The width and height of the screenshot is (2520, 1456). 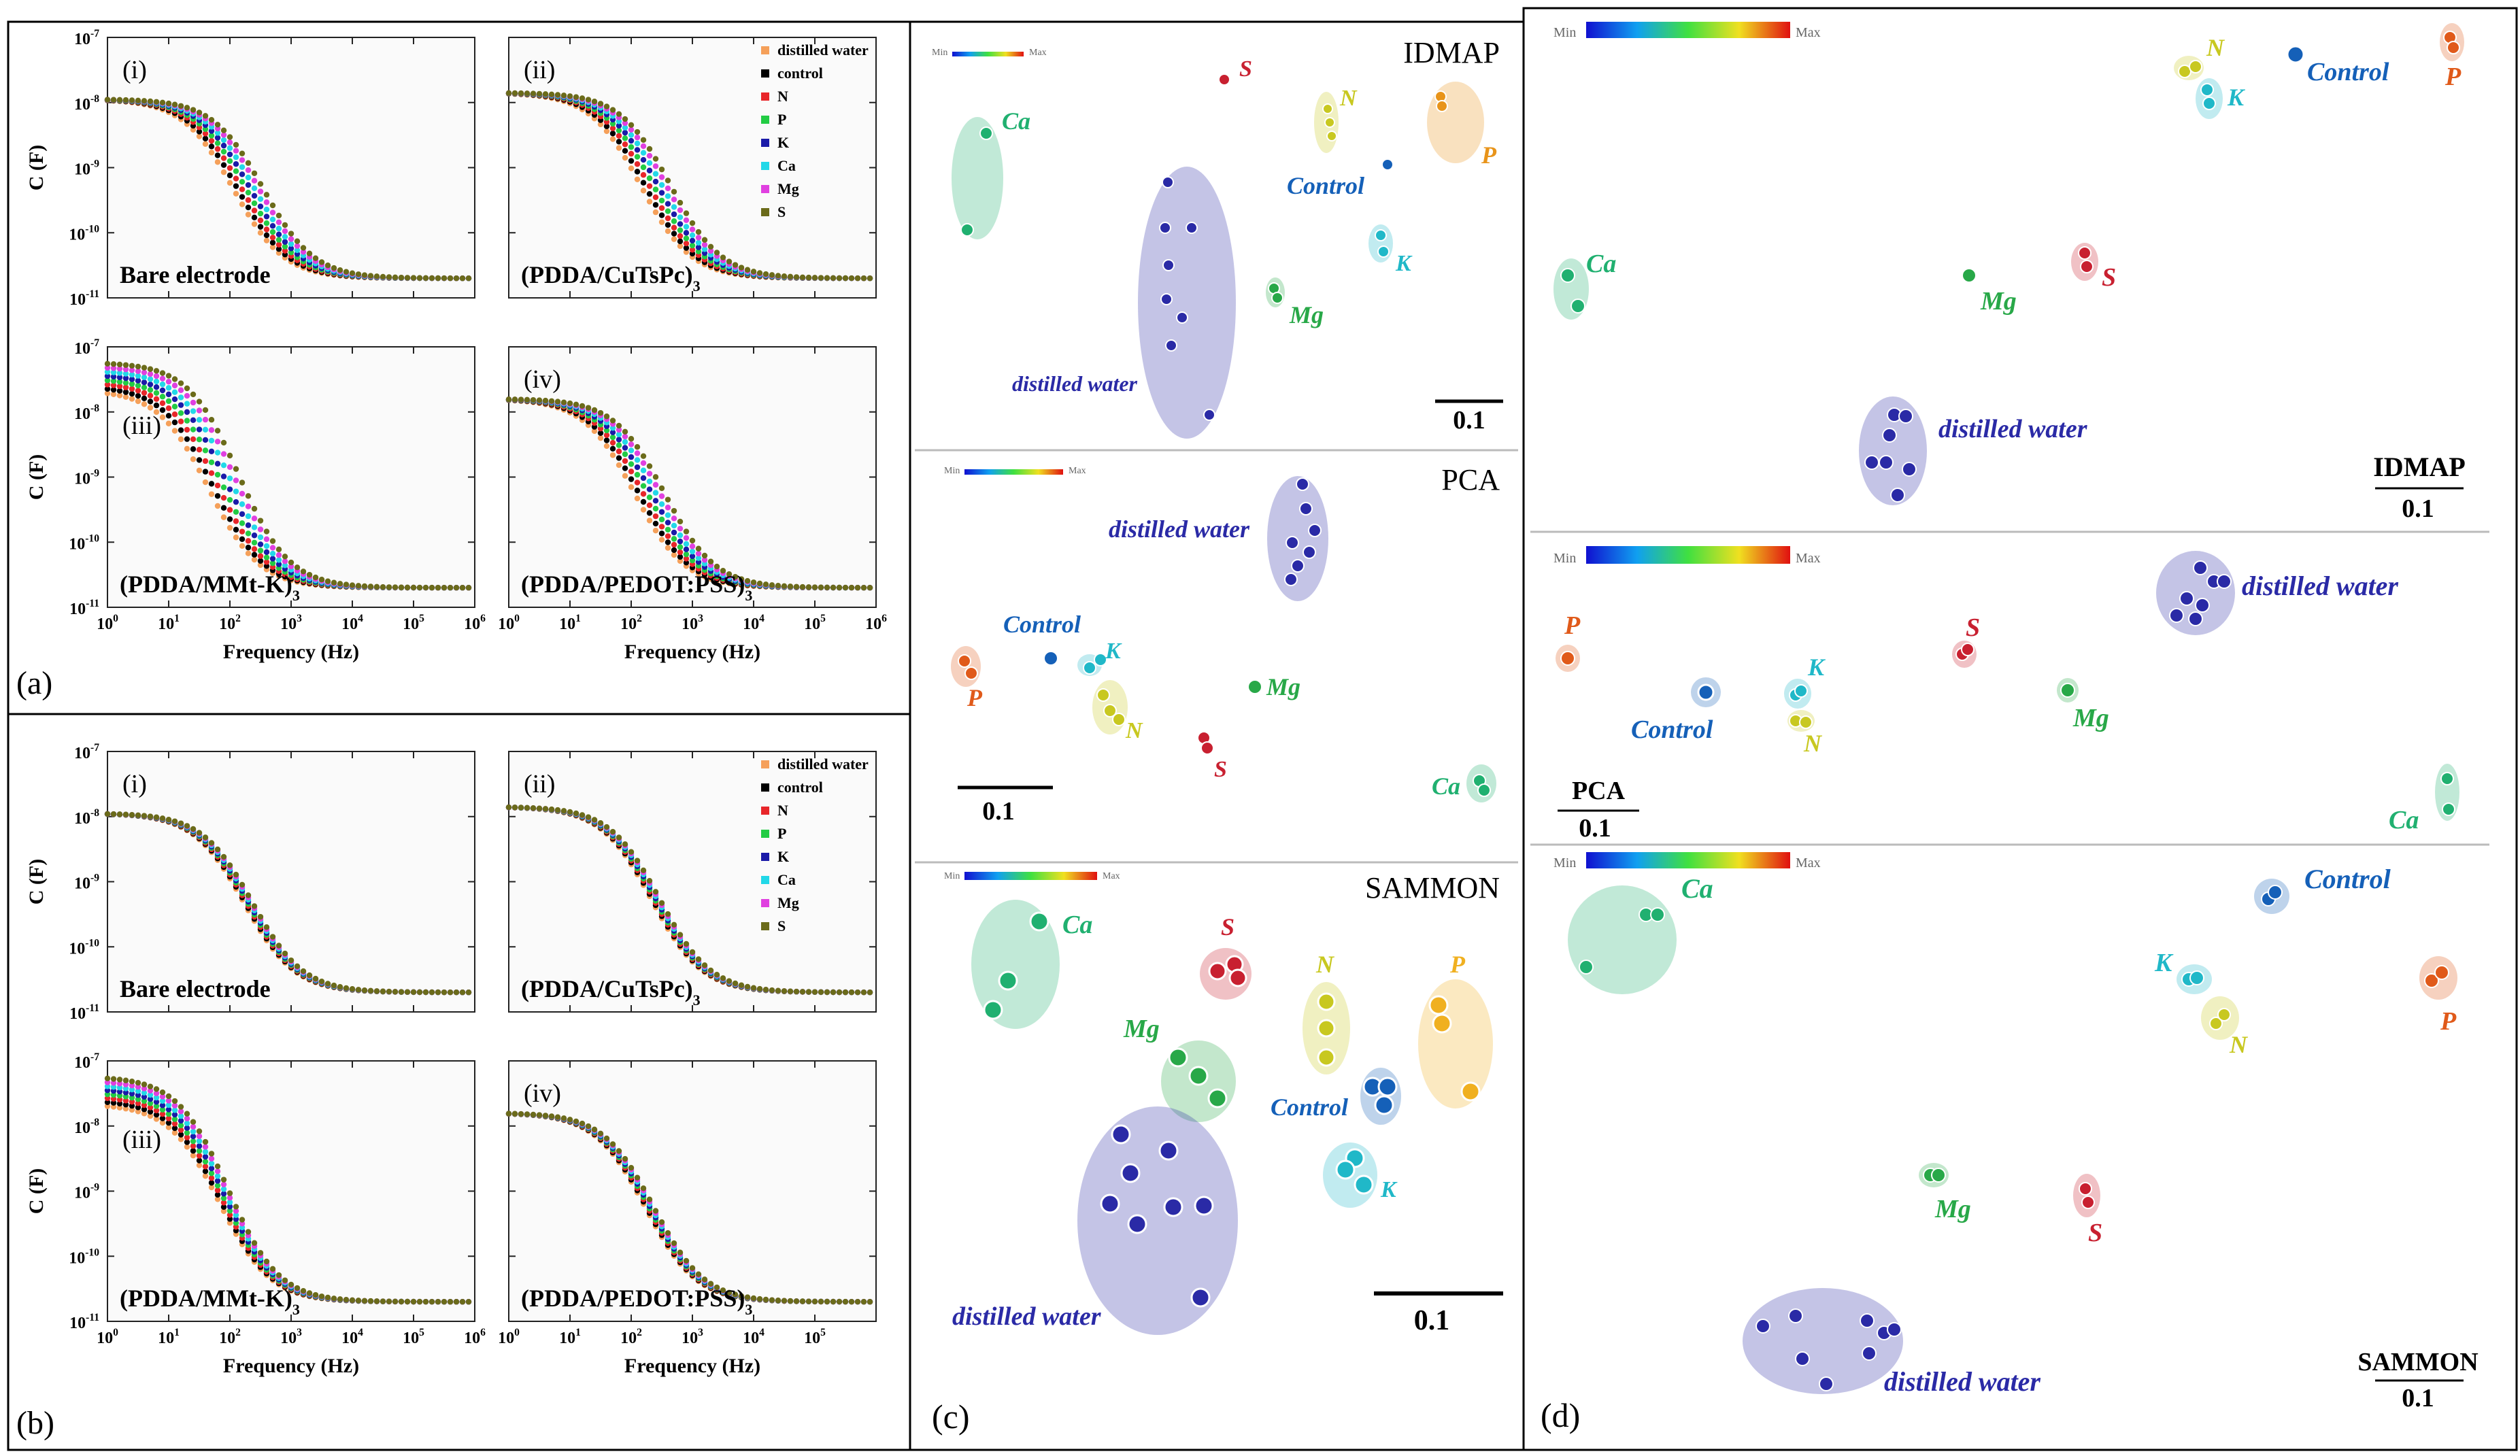 I want to click on series-S, so click(x=288, y=190).